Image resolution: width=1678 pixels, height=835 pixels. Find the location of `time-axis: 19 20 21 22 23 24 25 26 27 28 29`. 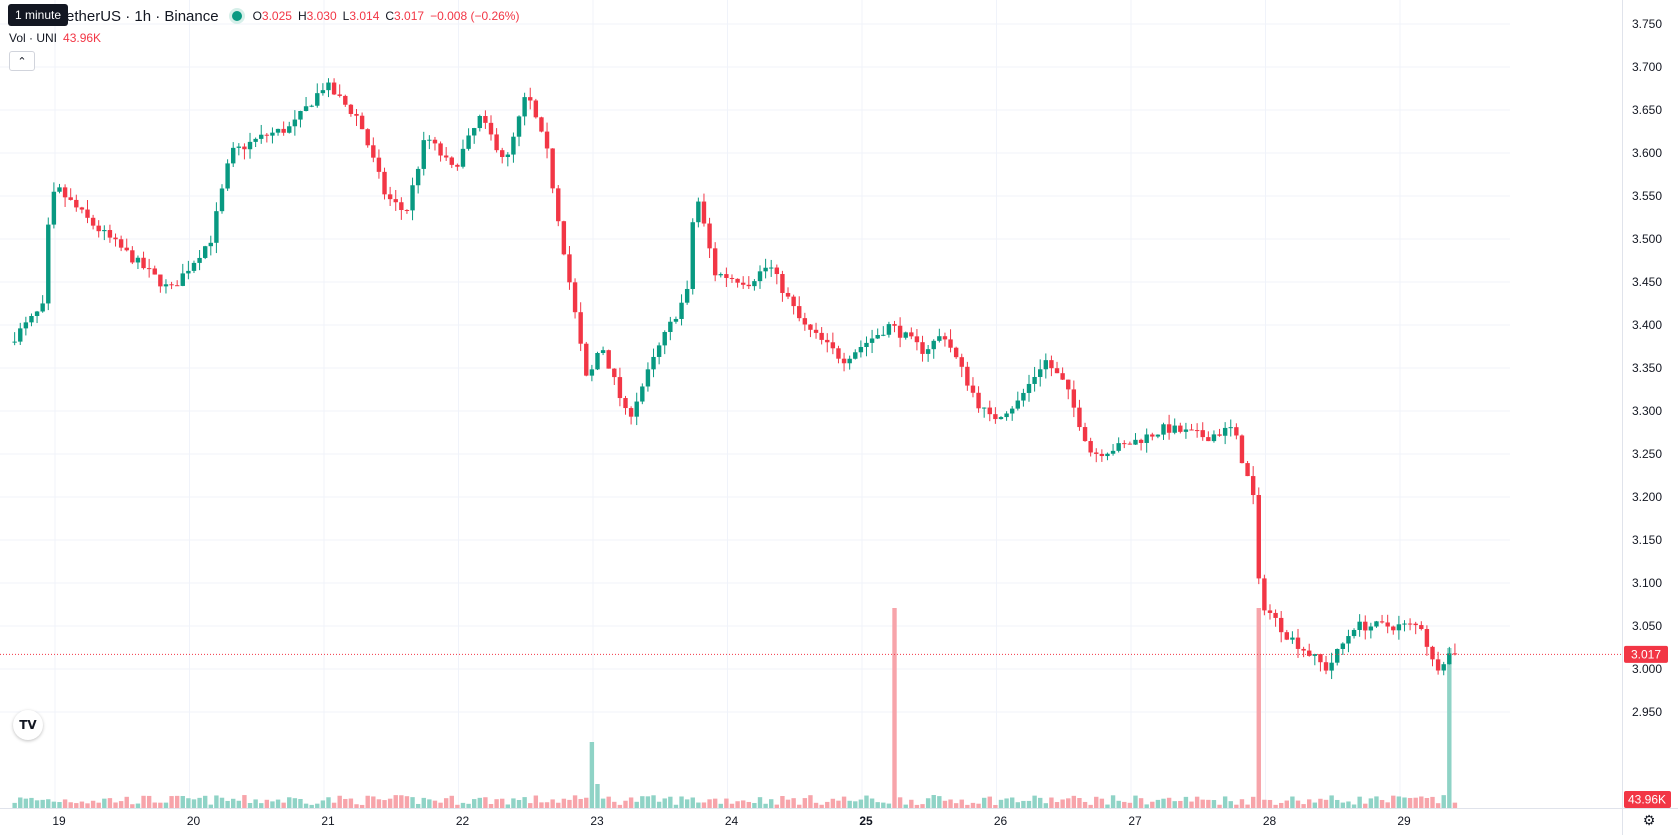

time-axis: 19 20 21 22 23 24 25 26 27 28 29 is located at coordinates (731, 821).